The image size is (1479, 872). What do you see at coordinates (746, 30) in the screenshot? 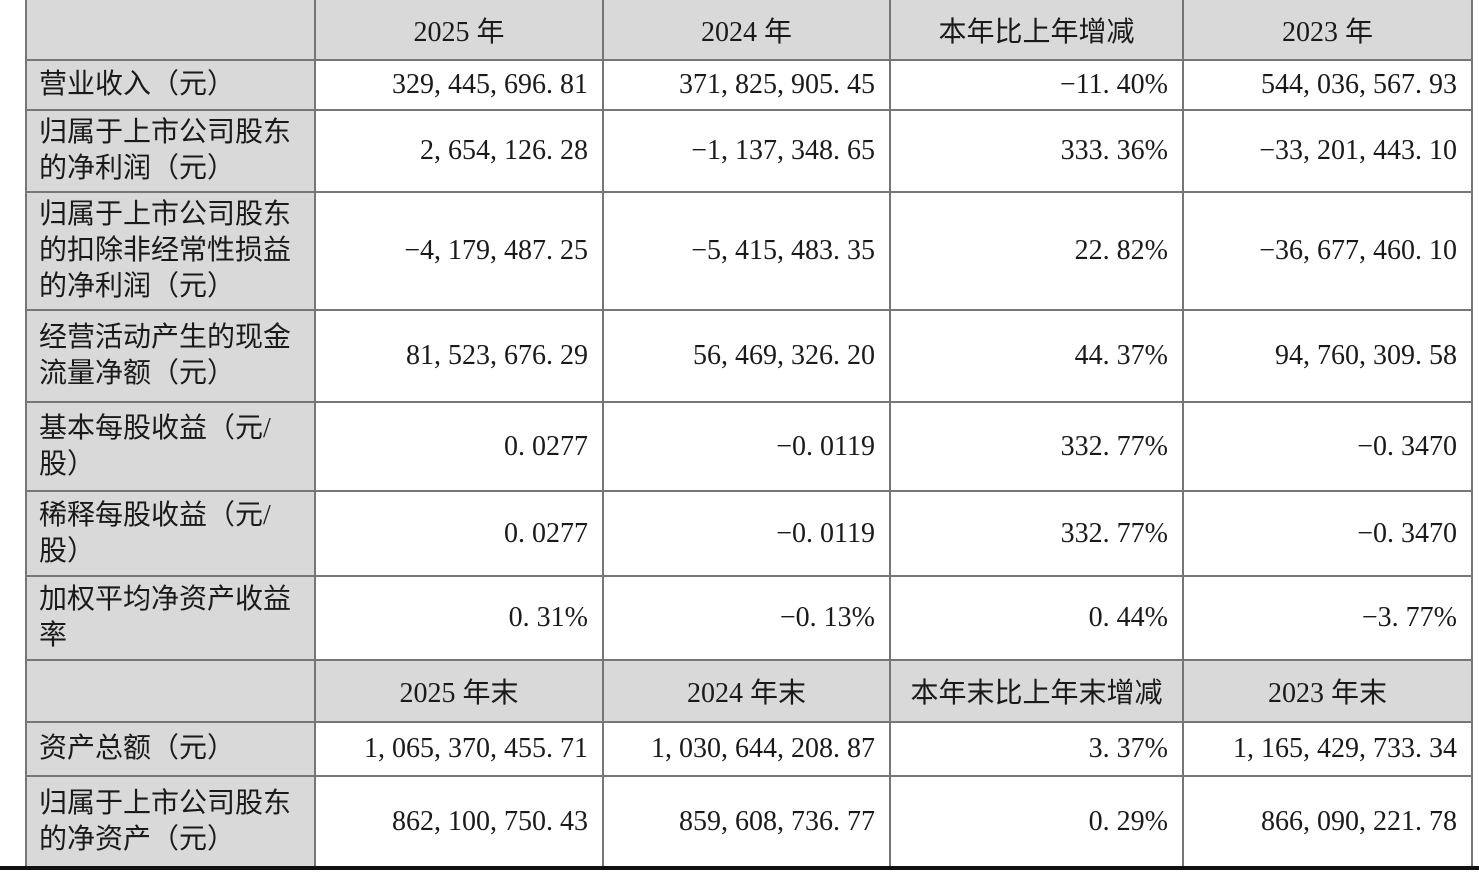
I see `column-header-2024: 2024 年` at bounding box center [746, 30].